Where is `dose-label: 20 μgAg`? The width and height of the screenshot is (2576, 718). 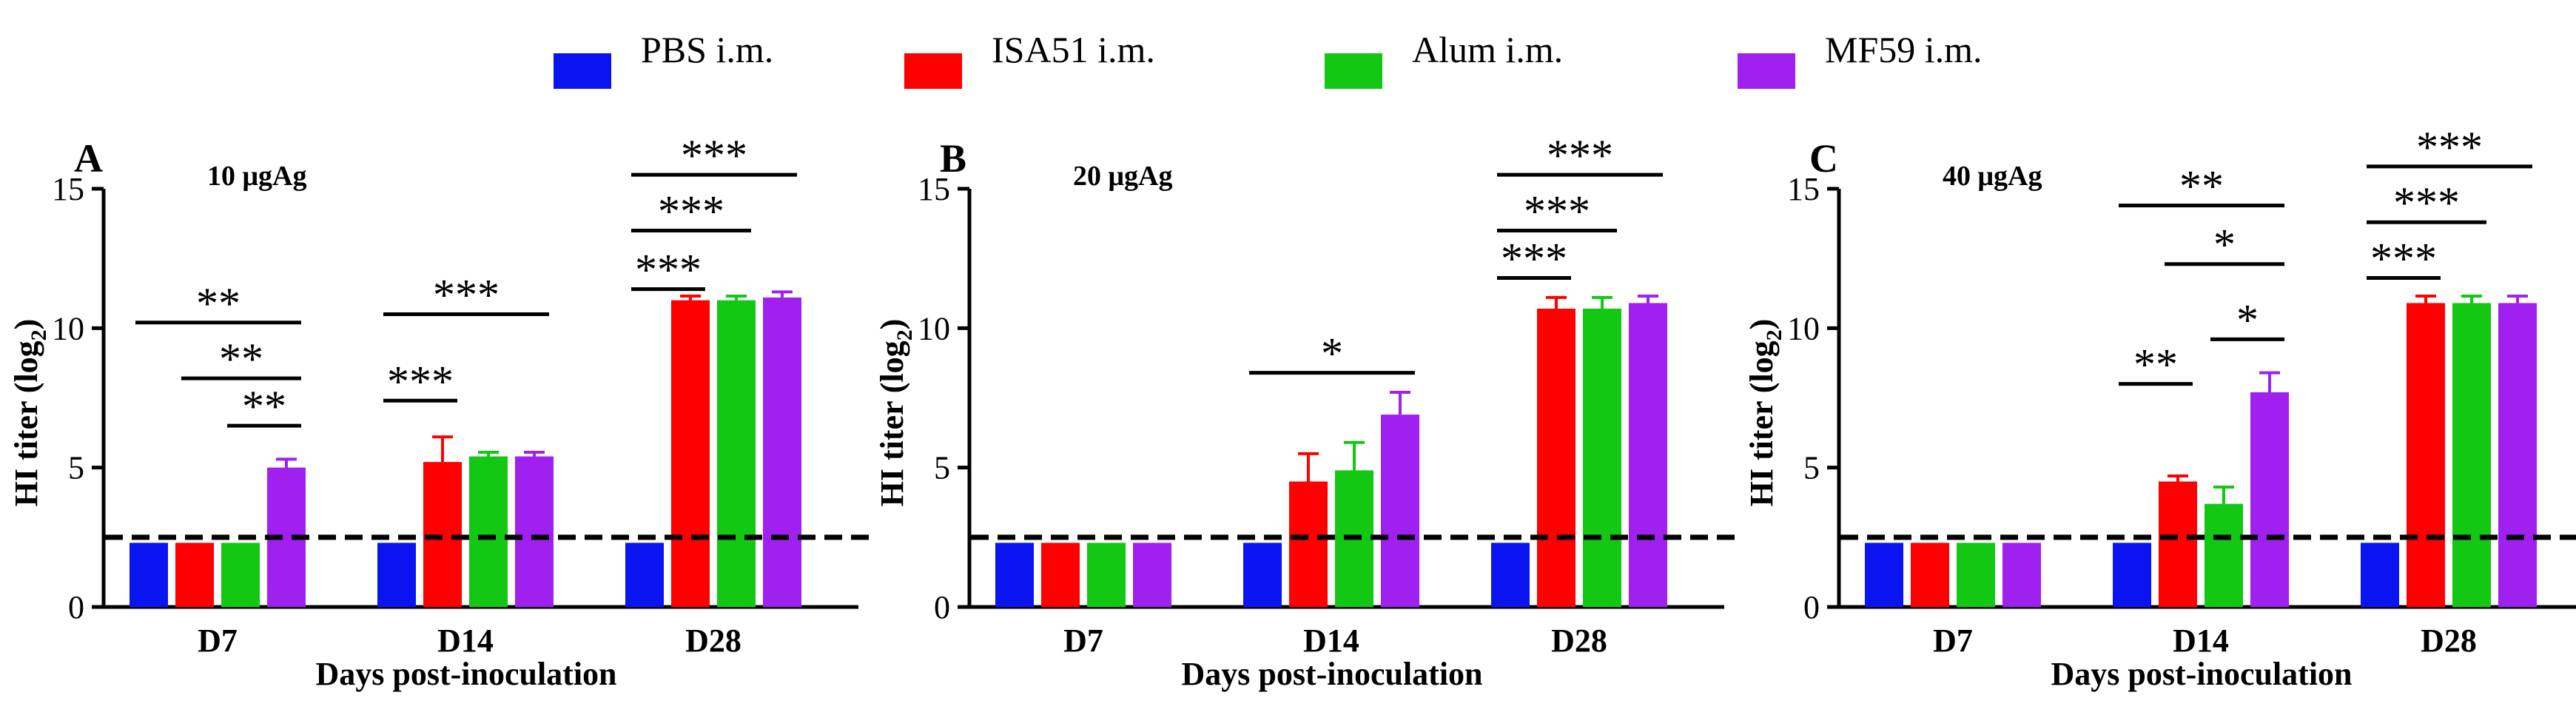
dose-label: 20 μgAg is located at coordinates (1122, 176).